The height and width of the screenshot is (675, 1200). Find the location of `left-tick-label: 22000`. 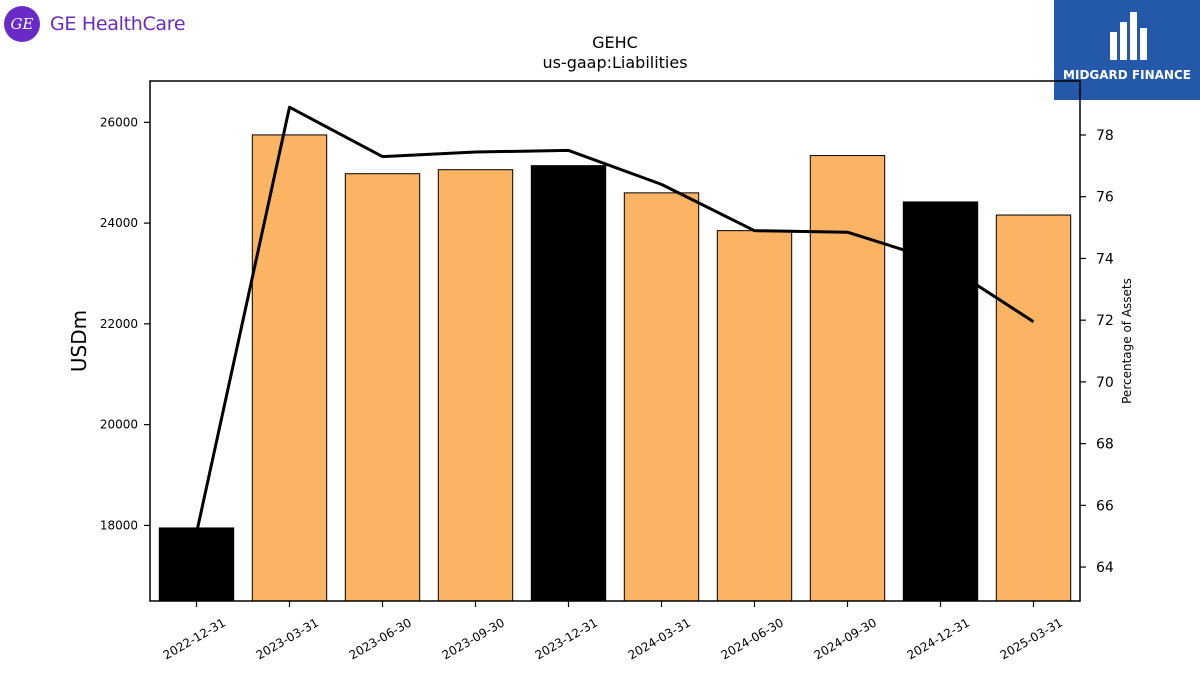

left-tick-label: 22000 is located at coordinates (119, 324).